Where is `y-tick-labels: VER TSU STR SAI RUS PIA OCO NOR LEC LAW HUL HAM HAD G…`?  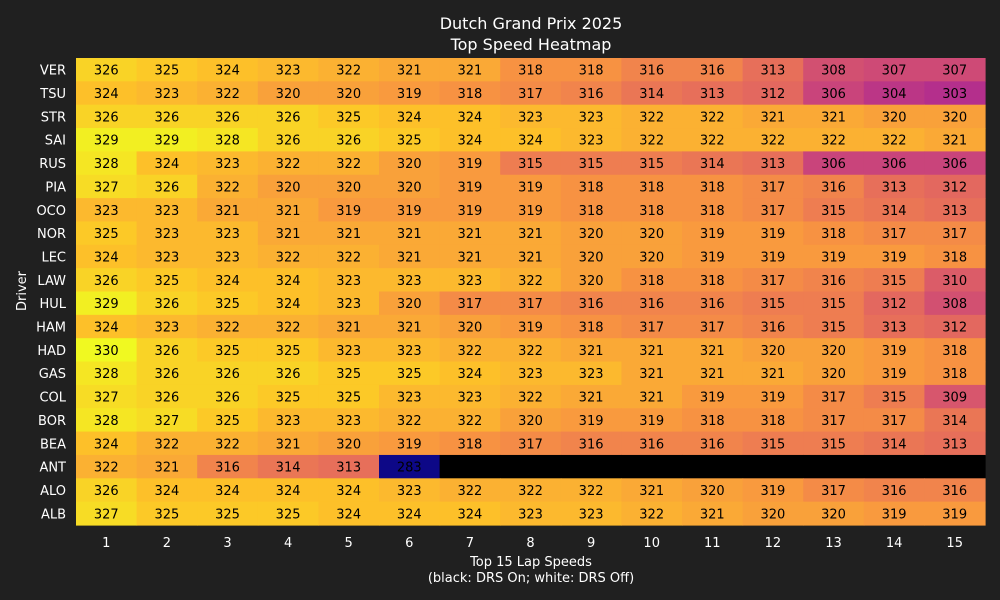 y-tick-labels: VER TSU STR SAI RUS PIA OCO NOR LEC LAW HUL HAM HAD G… is located at coordinates (51, 293).